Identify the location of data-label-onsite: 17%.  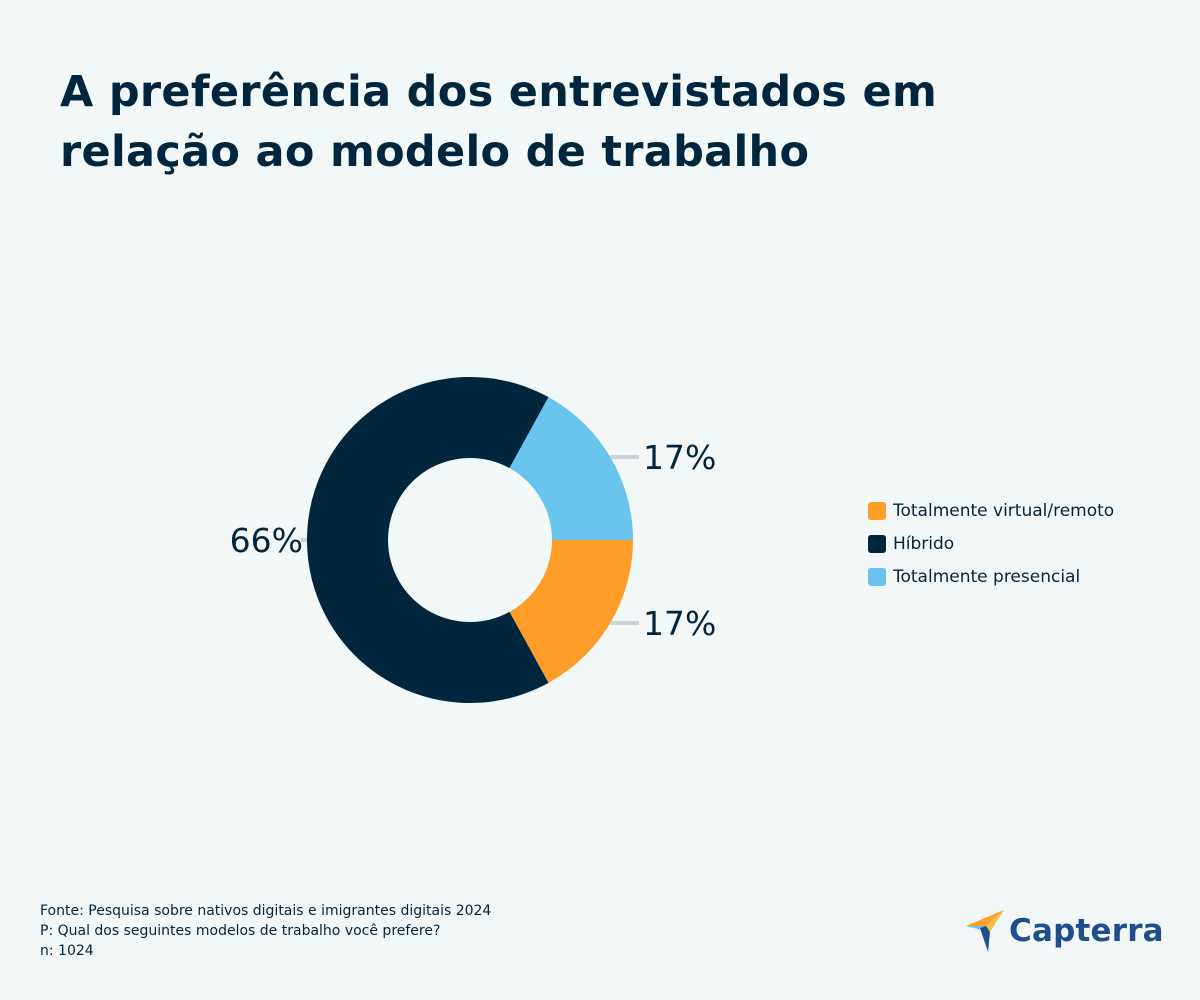
(679, 457).